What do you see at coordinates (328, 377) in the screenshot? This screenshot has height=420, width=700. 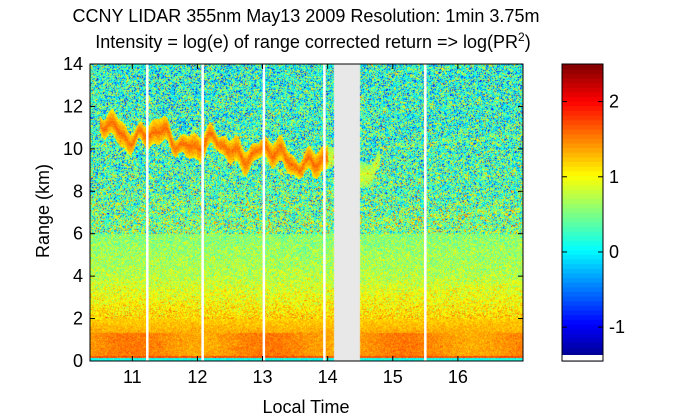 I see `x-tick-label: 14` at bounding box center [328, 377].